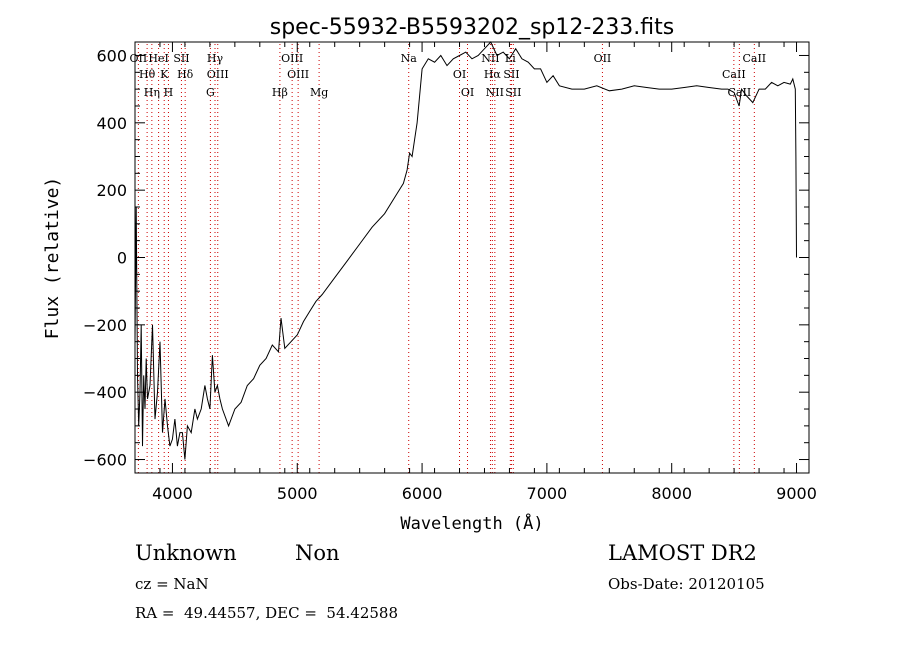 The width and height of the screenshot is (900, 650). What do you see at coordinates (796, 493) in the screenshot?
I see `x-tick-label: 9000` at bounding box center [796, 493].